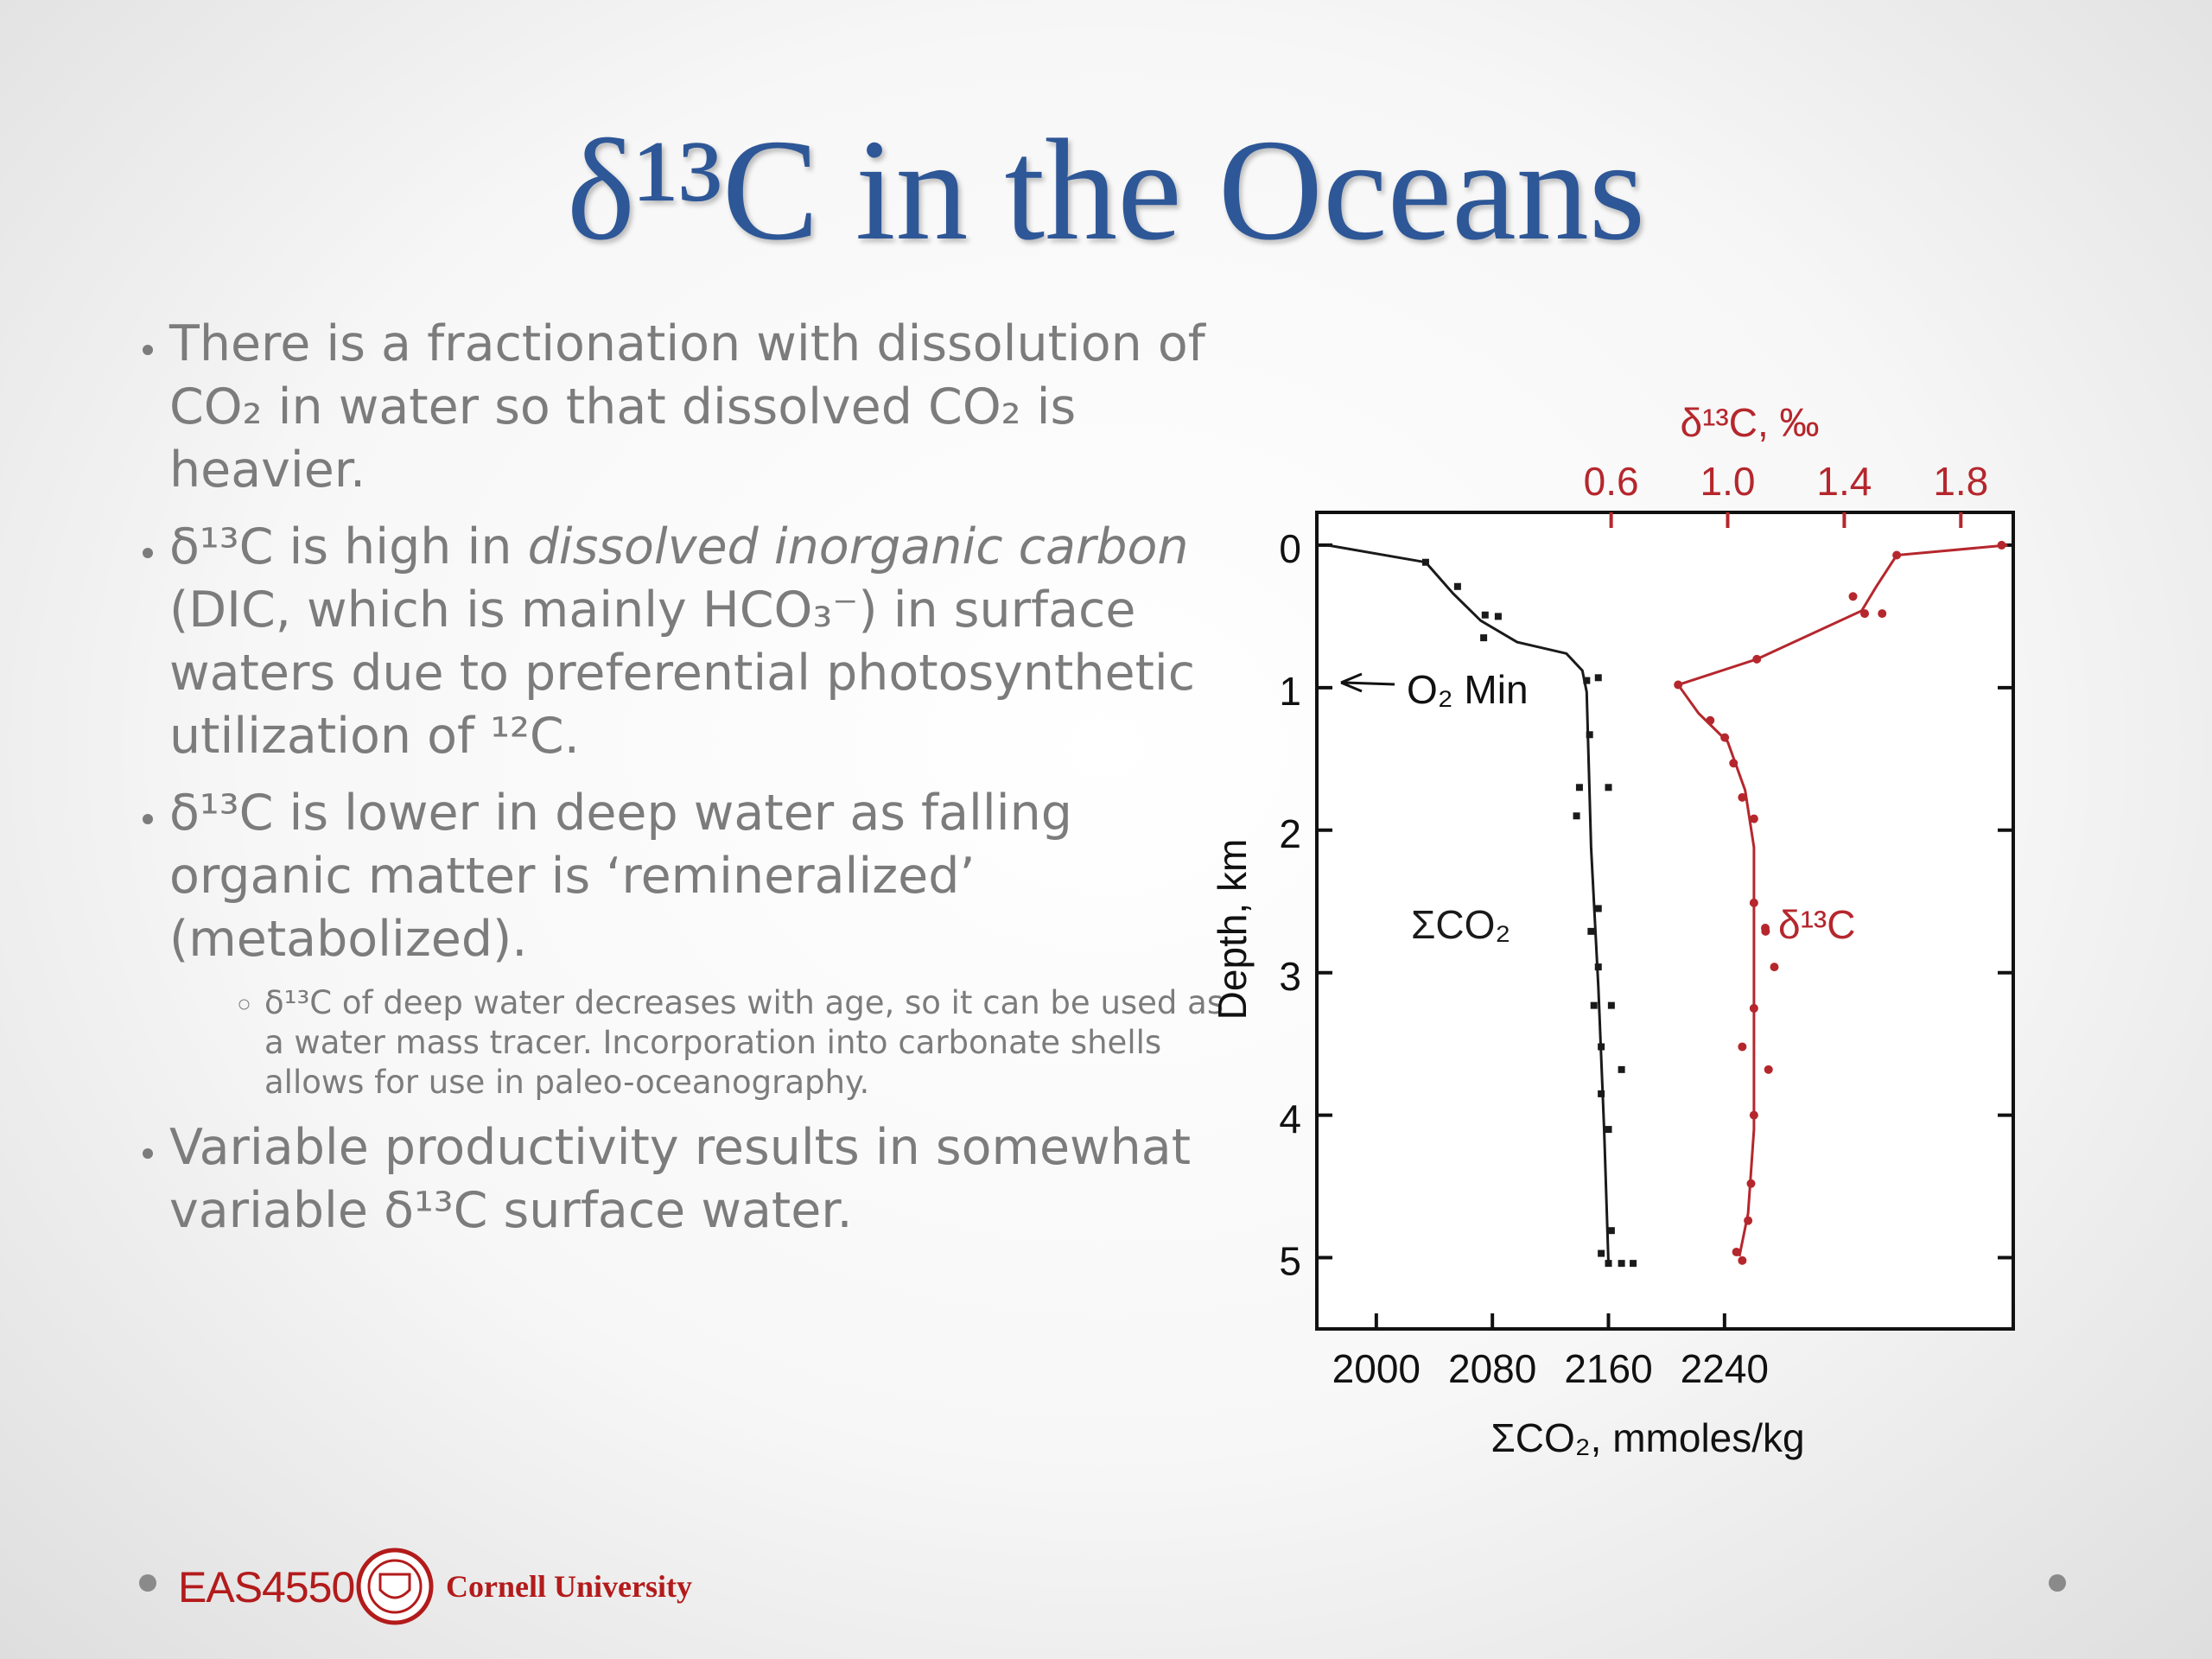  I want to click on x-tick-label: 2240, so click(1725, 1368).